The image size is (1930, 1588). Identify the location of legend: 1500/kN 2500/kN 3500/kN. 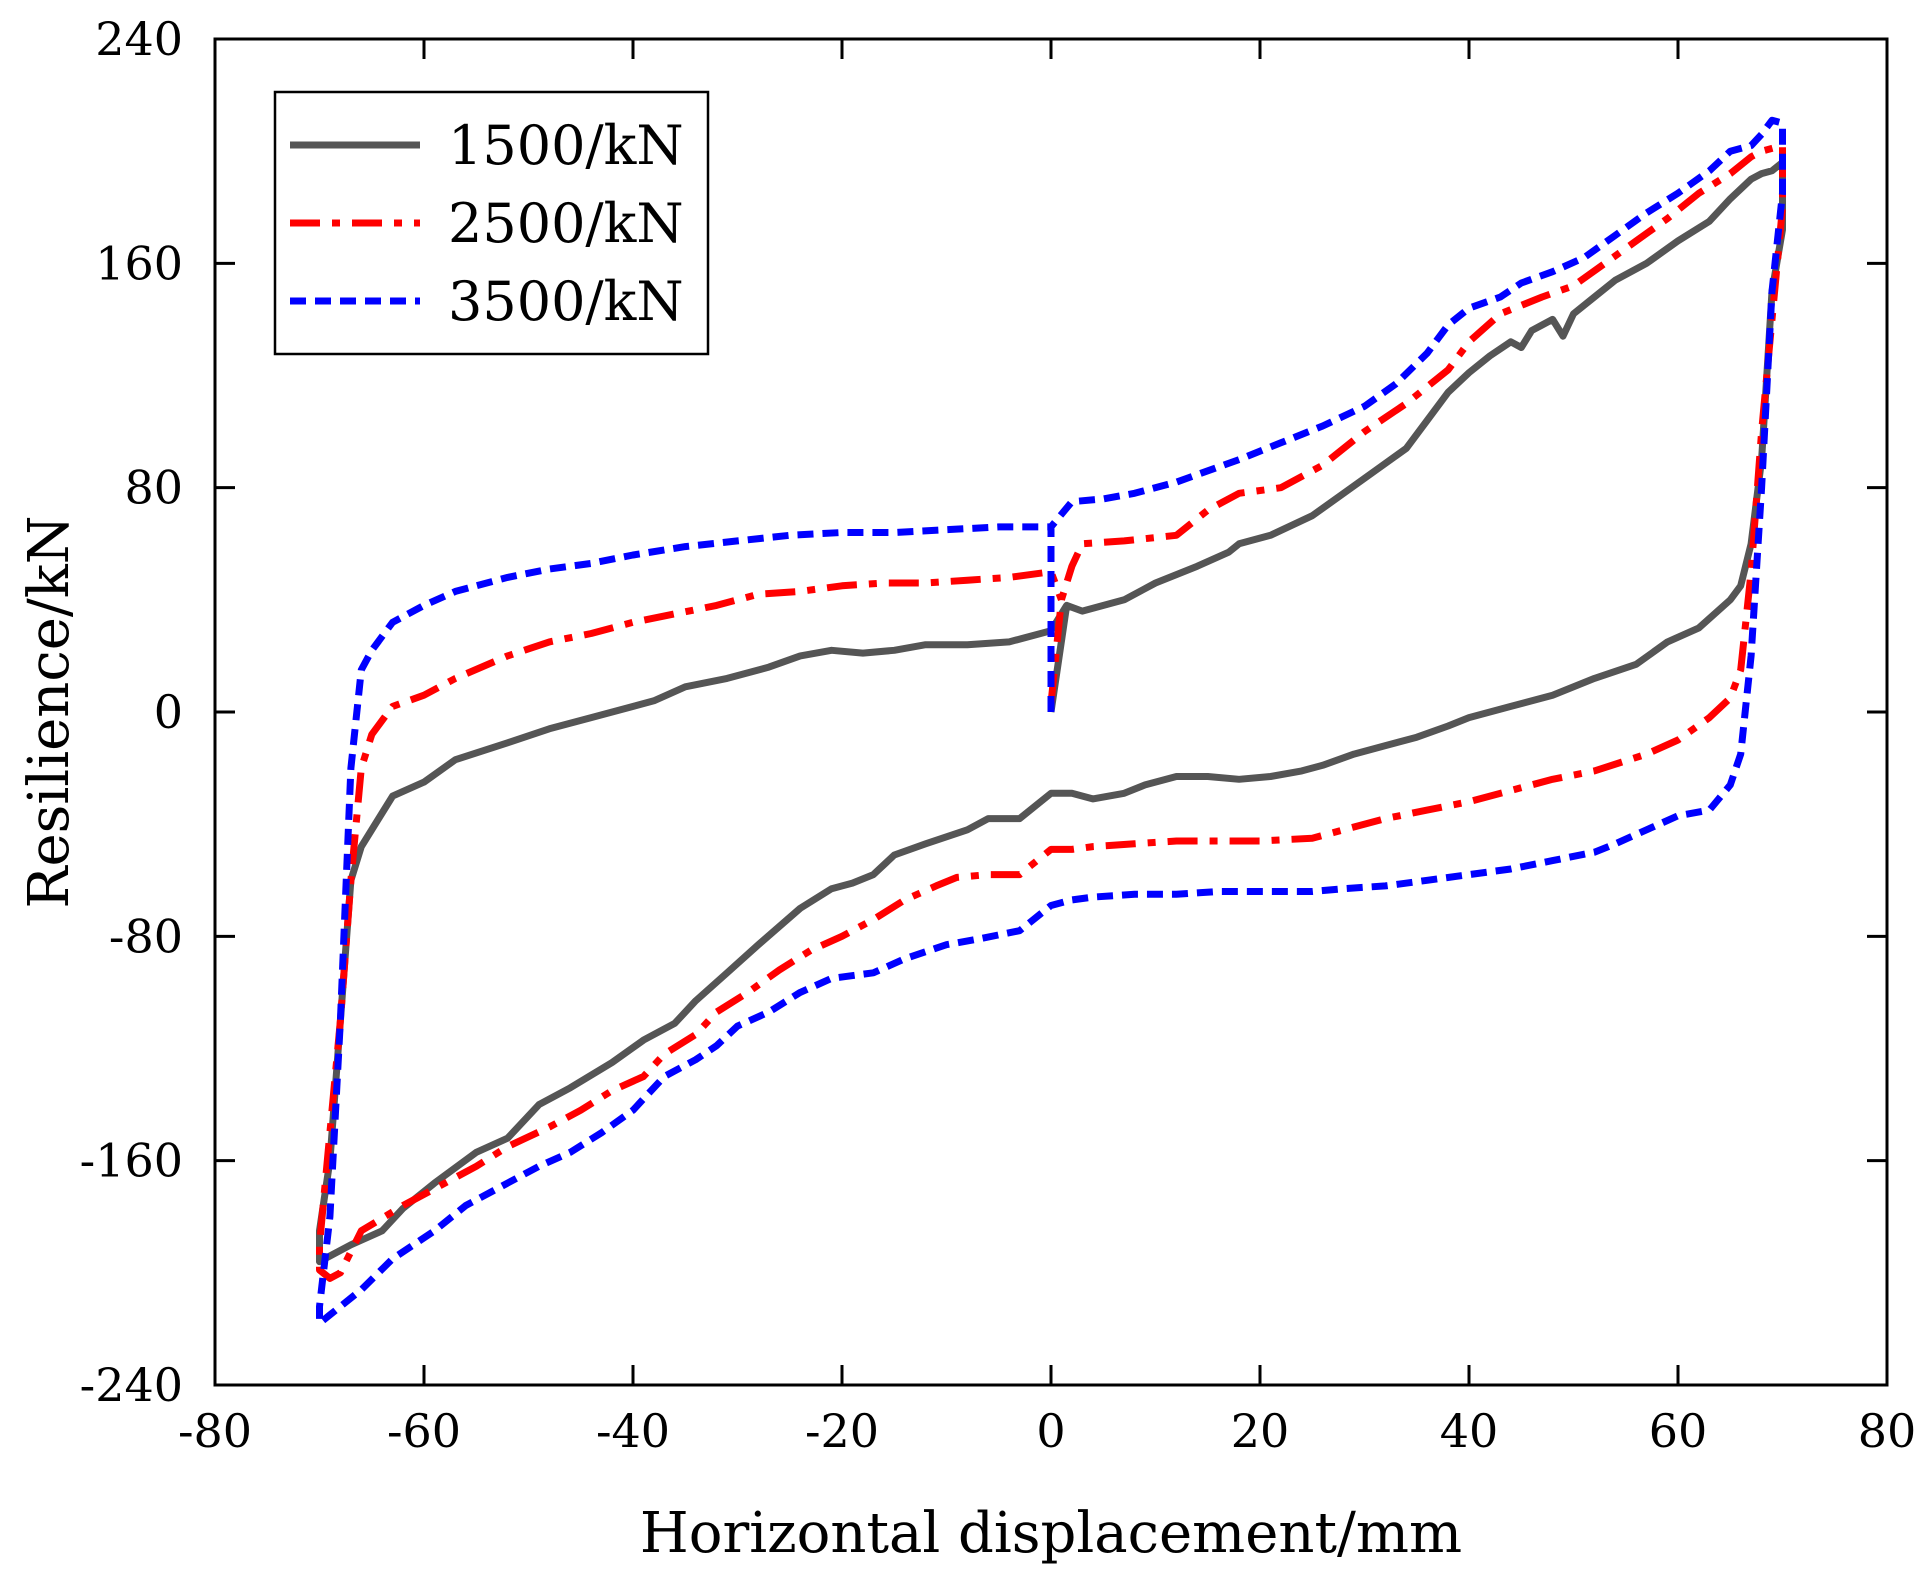
(491, 223).